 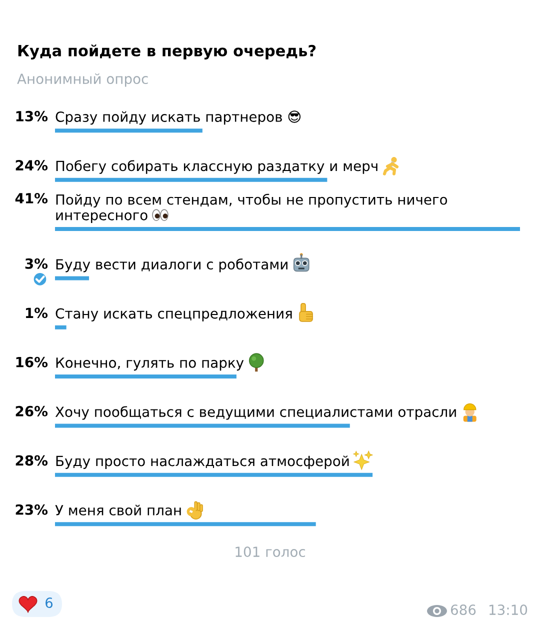 What do you see at coordinates (178, 117) in the screenshot?
I see `y-tick-label: Сразу пойду искать партнеров 😎` at bounding box center [178, 117].